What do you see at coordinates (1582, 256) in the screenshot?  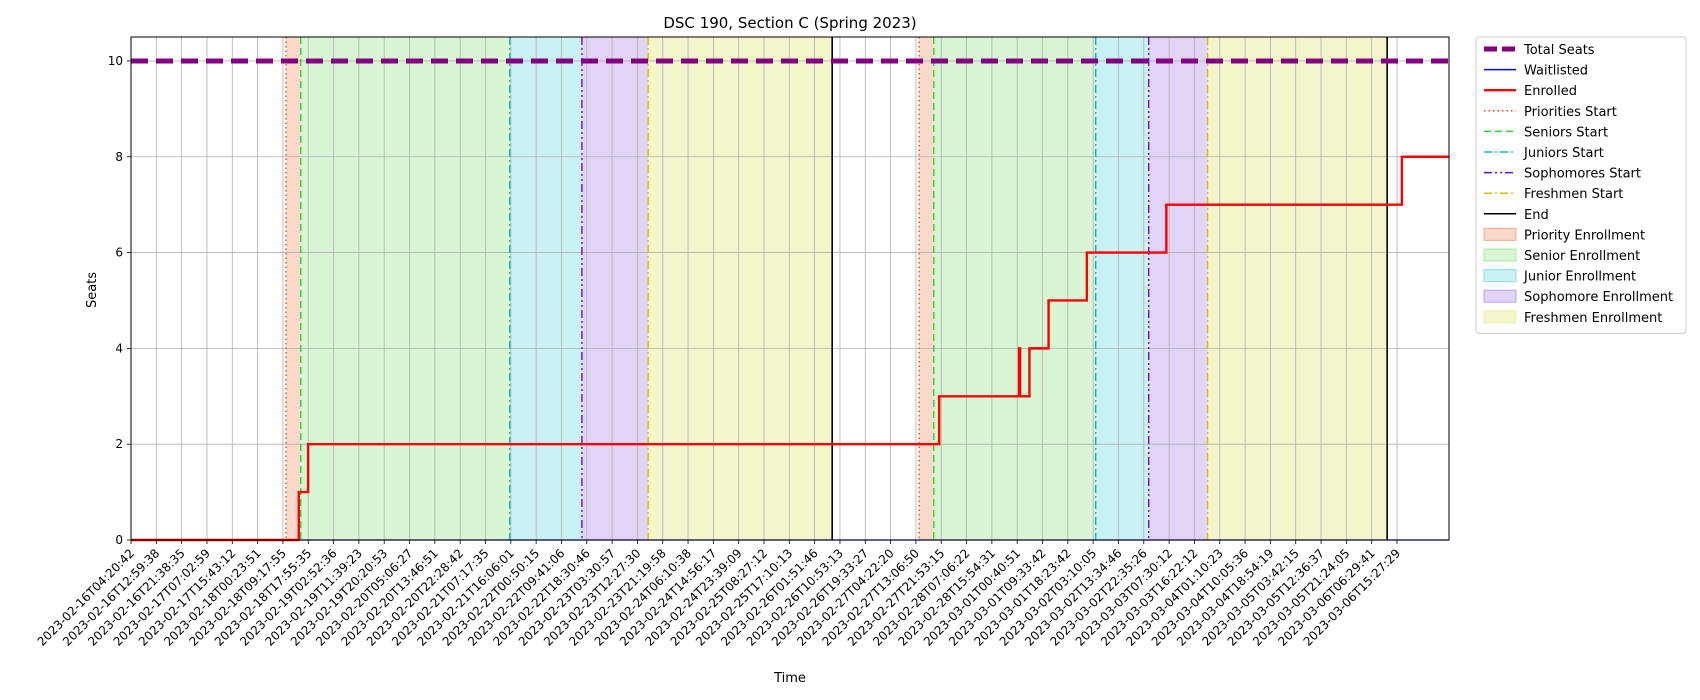 I see `senior-enrollment-legend-label: Senior Enrollment` at bounding box center [1582, 256].